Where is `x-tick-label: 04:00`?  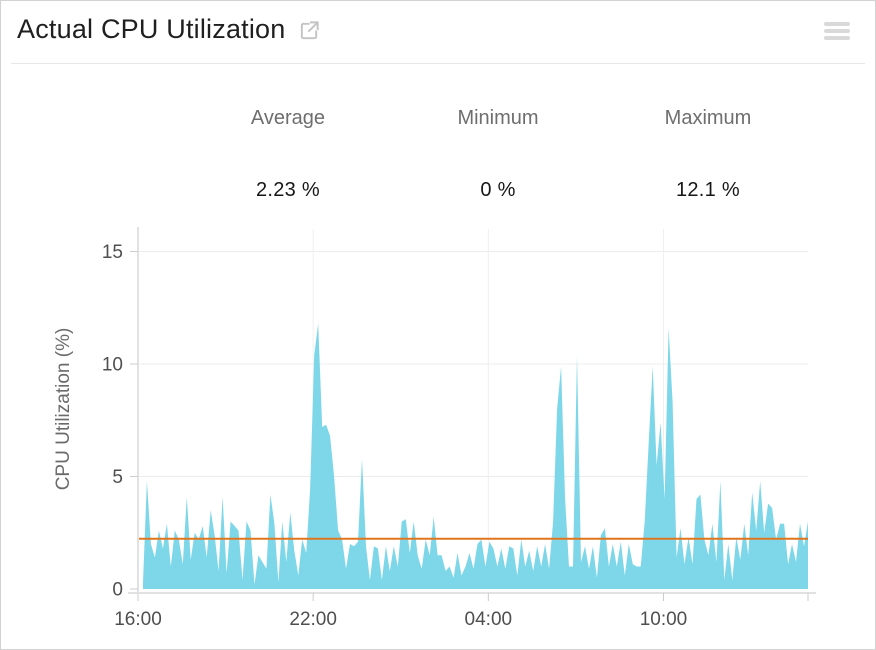 x-tick-label: 04:00 is located at coordinates (489, 619).